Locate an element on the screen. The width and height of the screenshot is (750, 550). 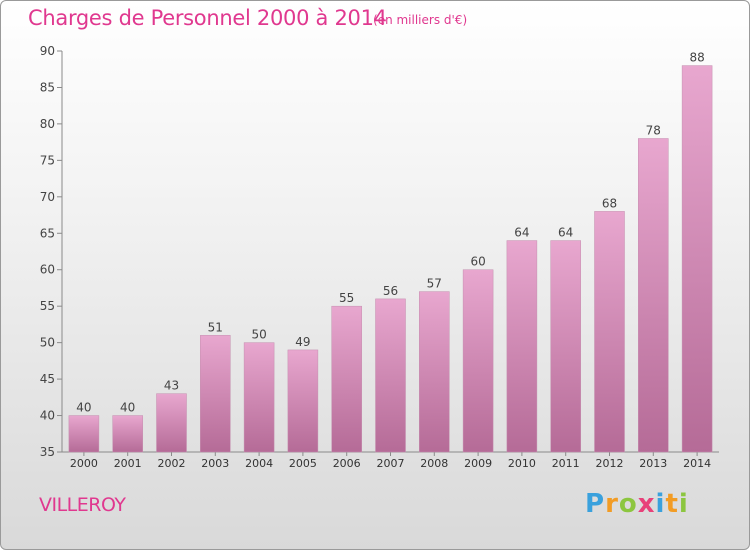
x-tick-label: 2014 is located at coordinates (697, 463).